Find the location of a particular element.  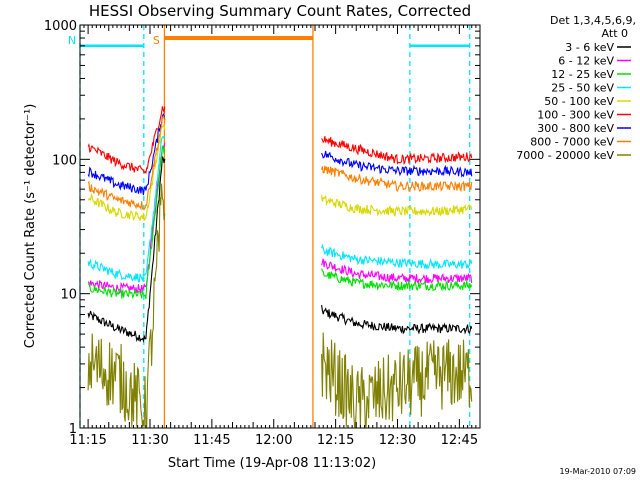

x-tick-label-6: 12:45 is located at coordinates (459, 440).